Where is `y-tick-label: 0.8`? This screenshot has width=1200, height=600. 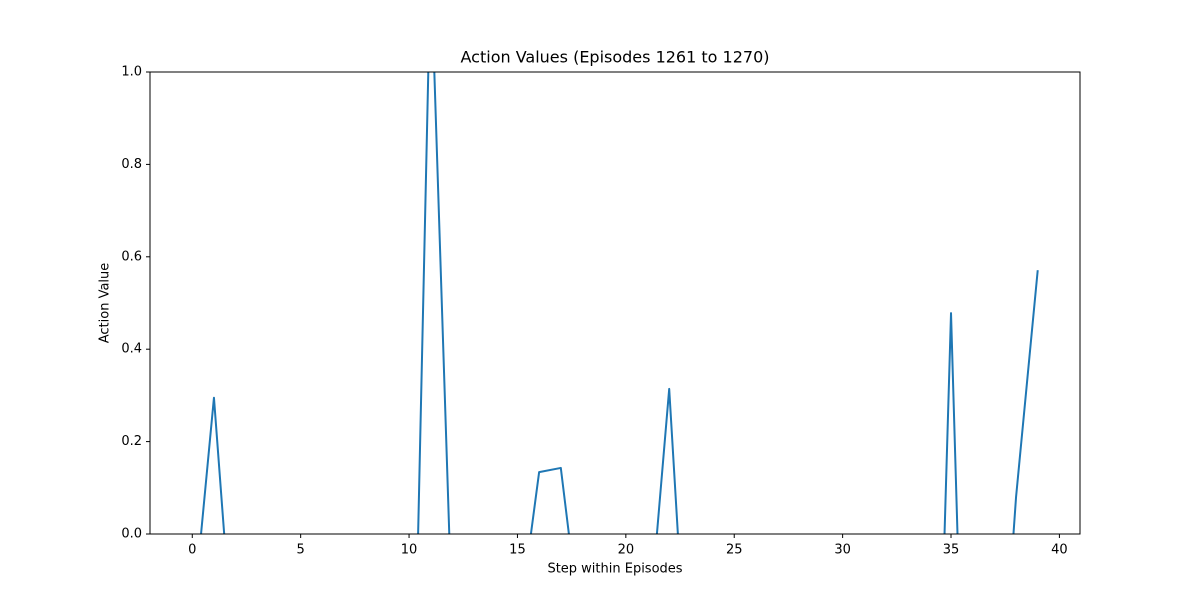
y-tick-label: 0.8 is located at coordinates (131, 164).